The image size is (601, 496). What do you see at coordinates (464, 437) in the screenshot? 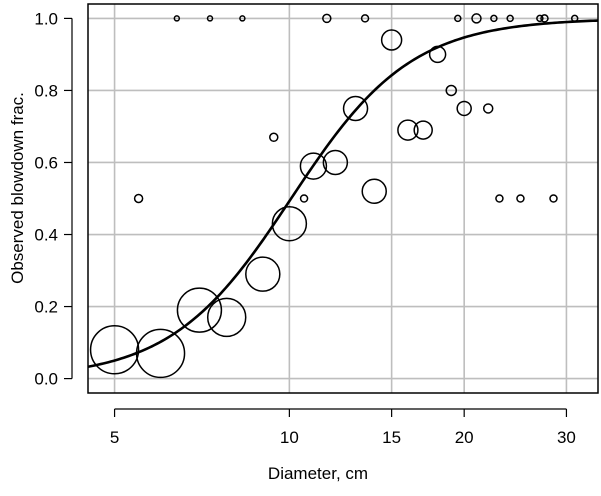
I see `x-tick-label: 20` at bounding box center [464, 437].